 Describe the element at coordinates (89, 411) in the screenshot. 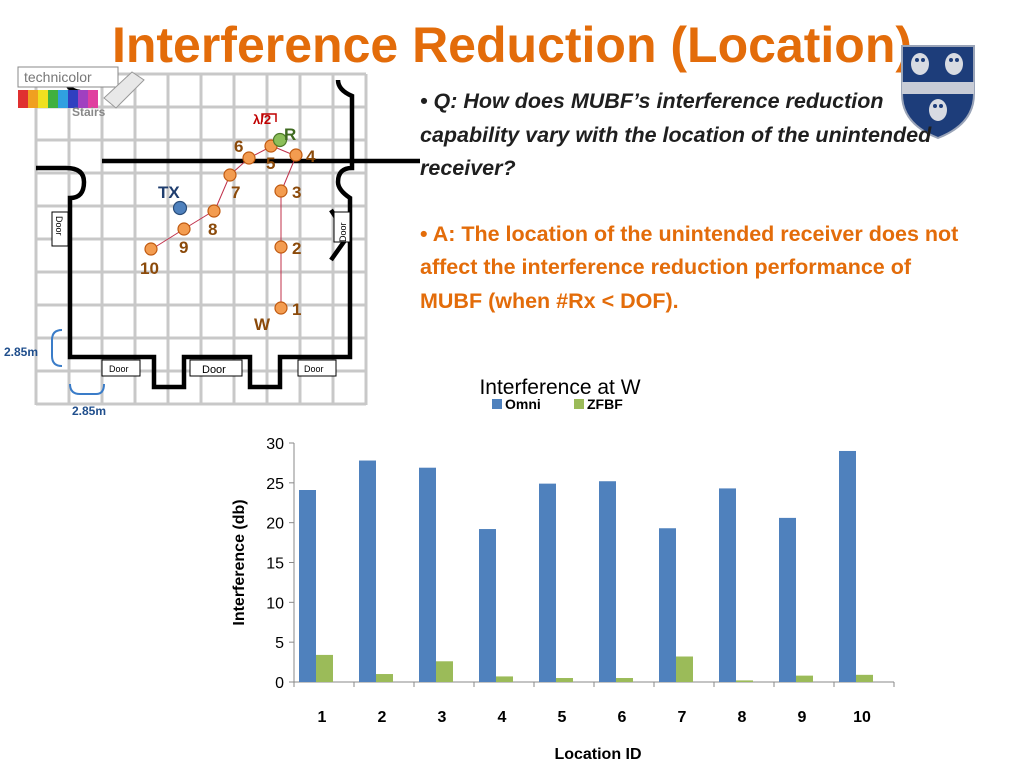

I see `scale-label-horizontal: 2.85m` at that location.